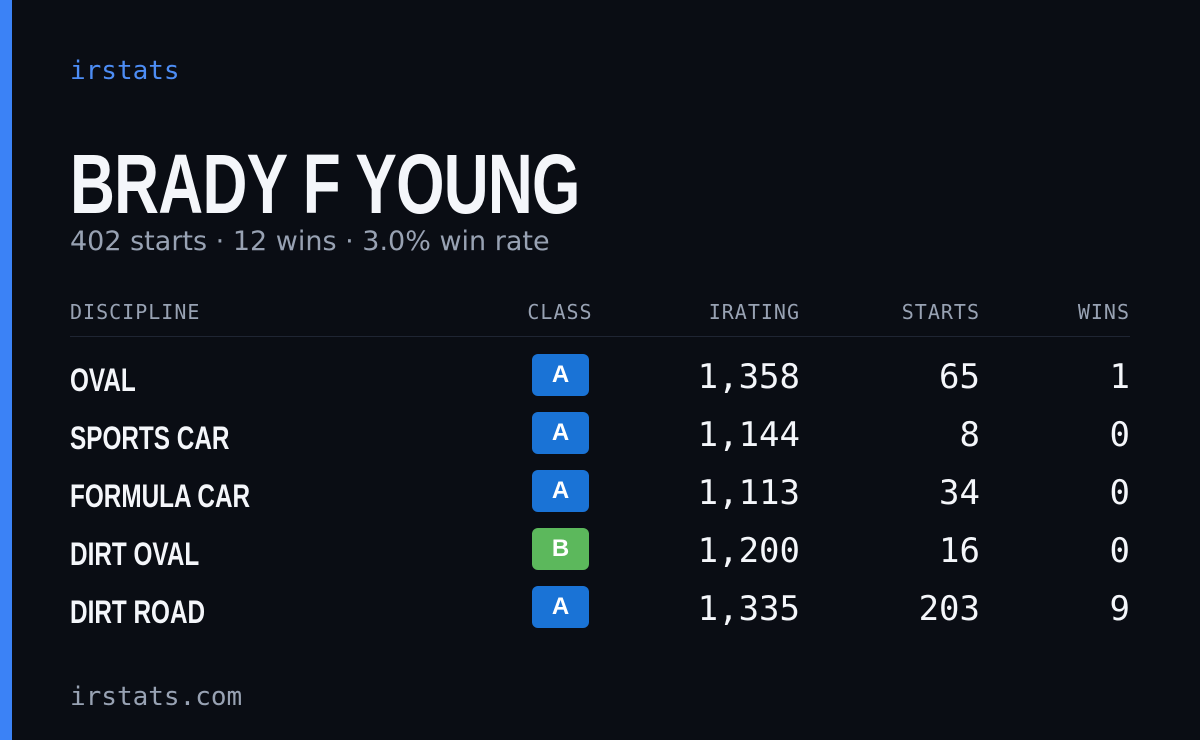  I want to click on starts: 203, so click(949, 609).